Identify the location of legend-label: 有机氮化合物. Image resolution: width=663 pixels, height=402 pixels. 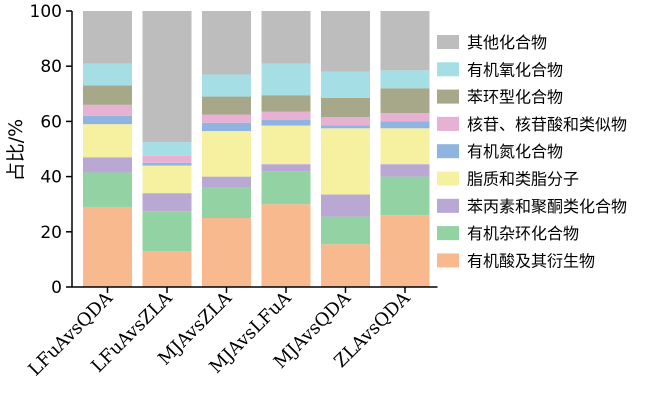
(515, 151).